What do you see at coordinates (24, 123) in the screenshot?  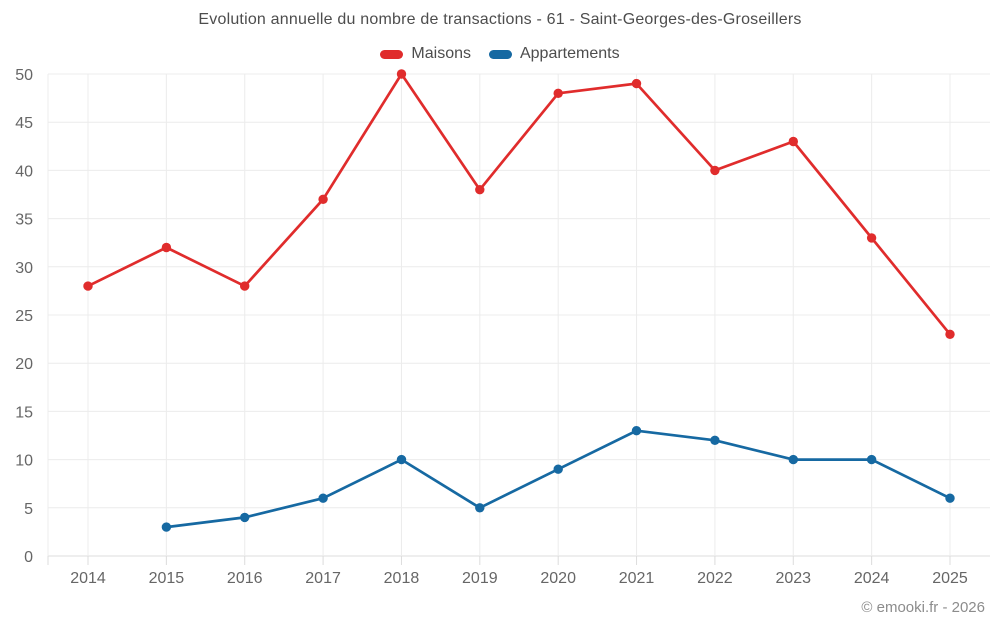 I see `y-axis-tick-label: 45` at bounding box center [24, 123].